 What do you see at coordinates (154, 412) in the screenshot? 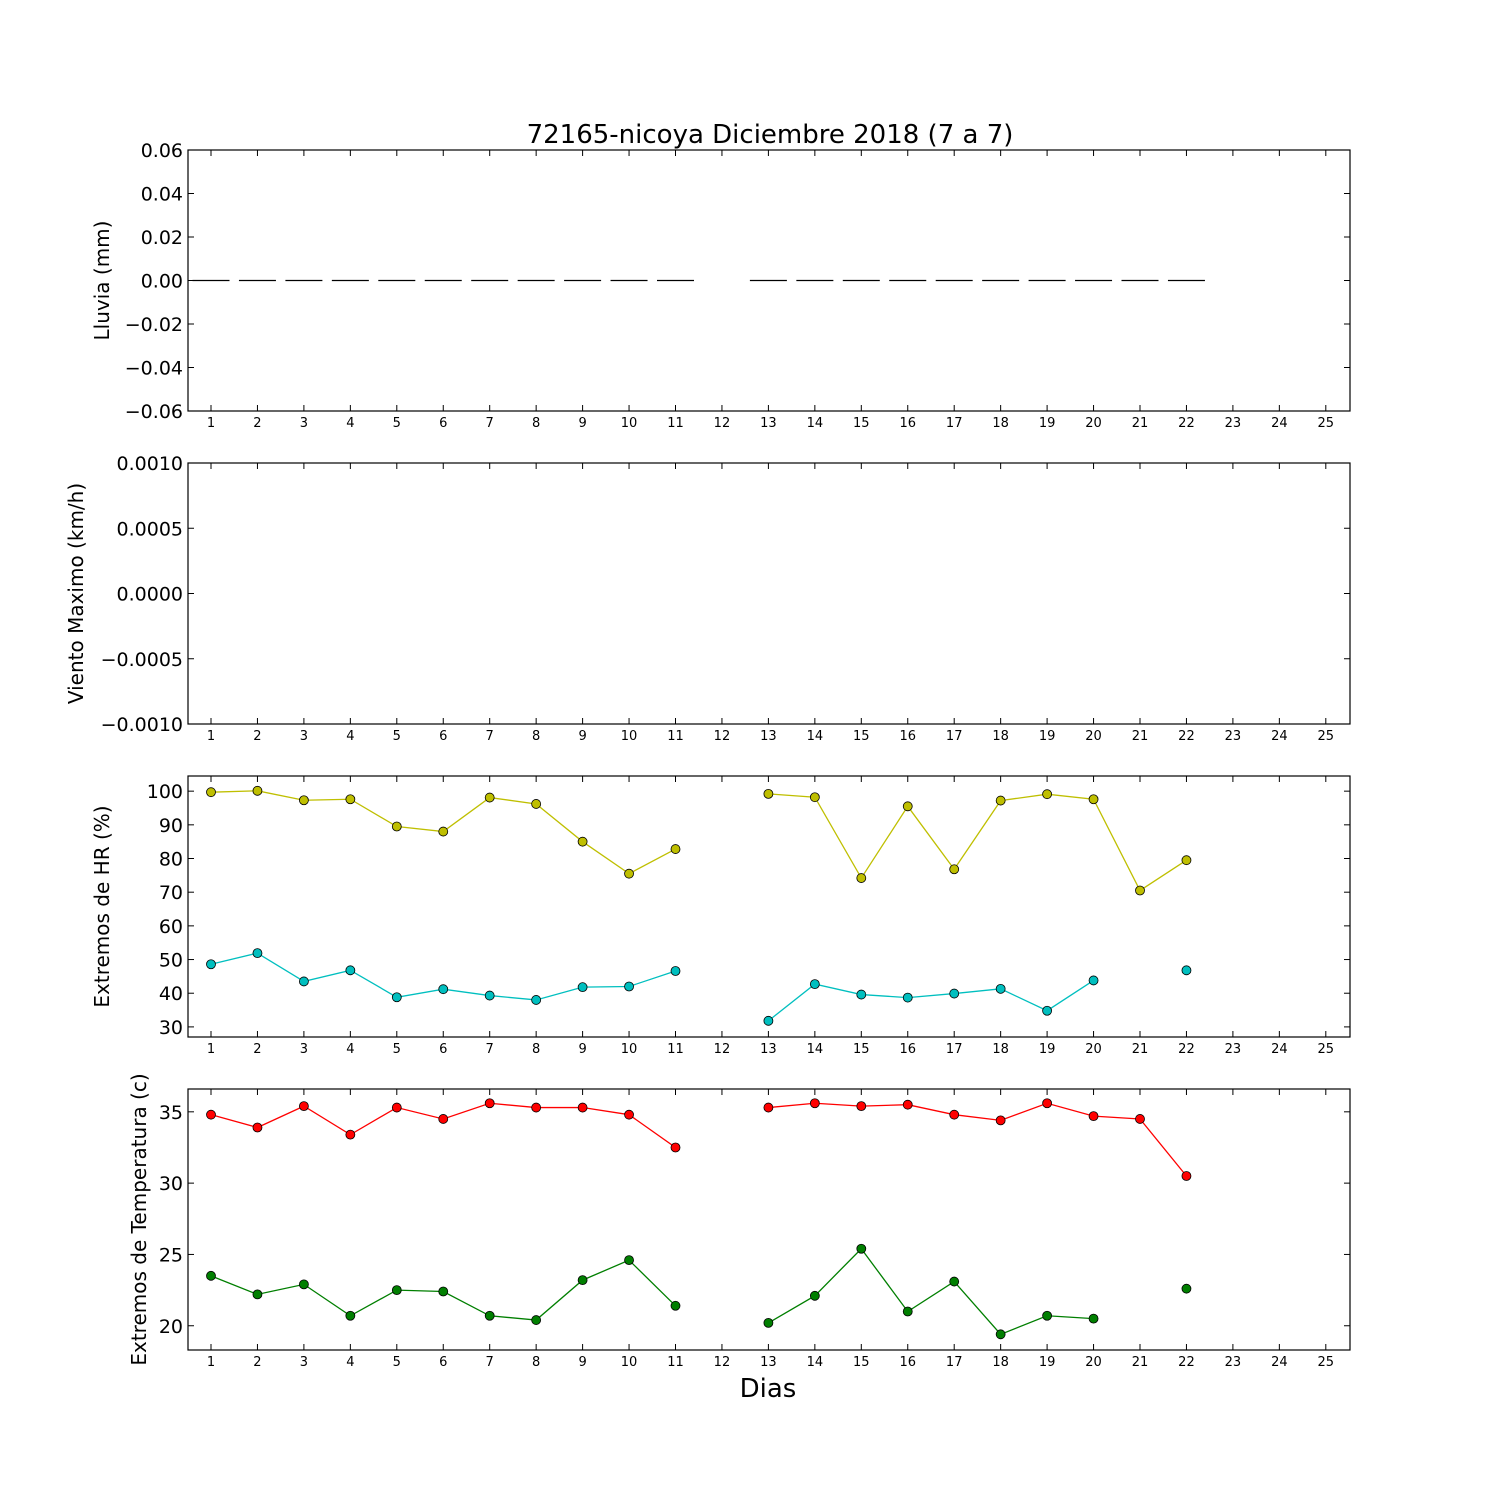
I see `y-tick-label: −0.06` at bounding box center [154, 412].